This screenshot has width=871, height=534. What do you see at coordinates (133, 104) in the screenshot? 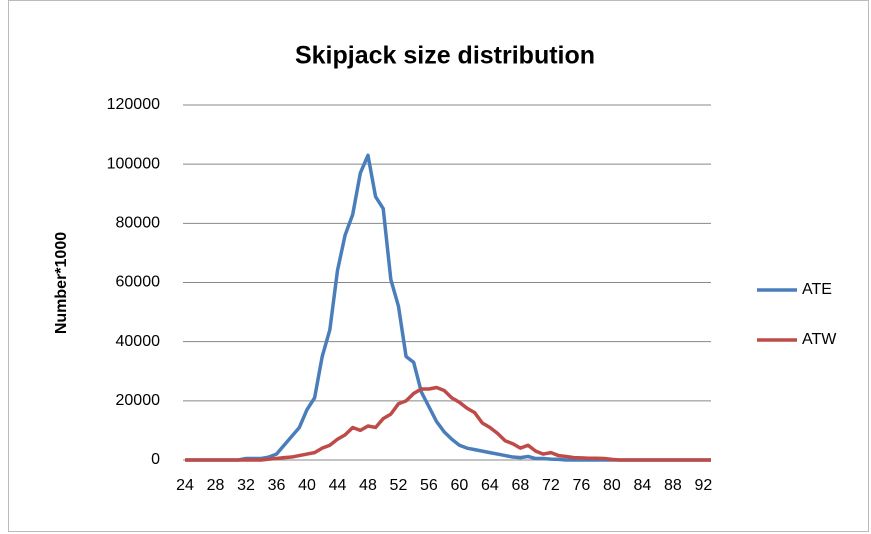
I see `y-tick-label: 120000` at bounding box center [133, 104].